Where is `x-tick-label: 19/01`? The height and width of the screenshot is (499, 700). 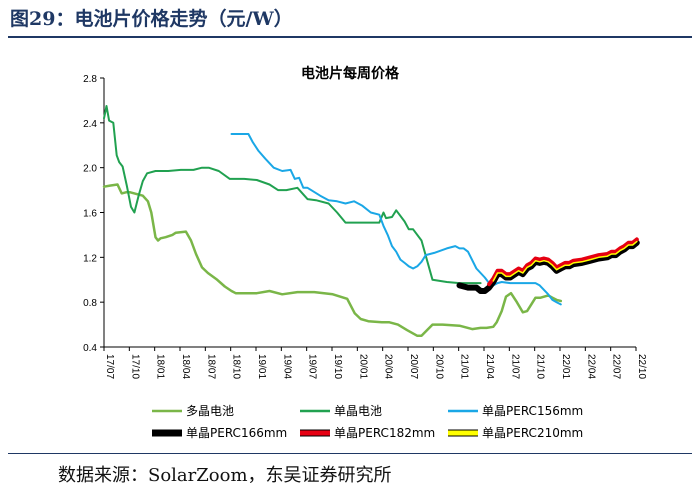 x-tick-label: 19/01 is located at coordinates (261, 366).